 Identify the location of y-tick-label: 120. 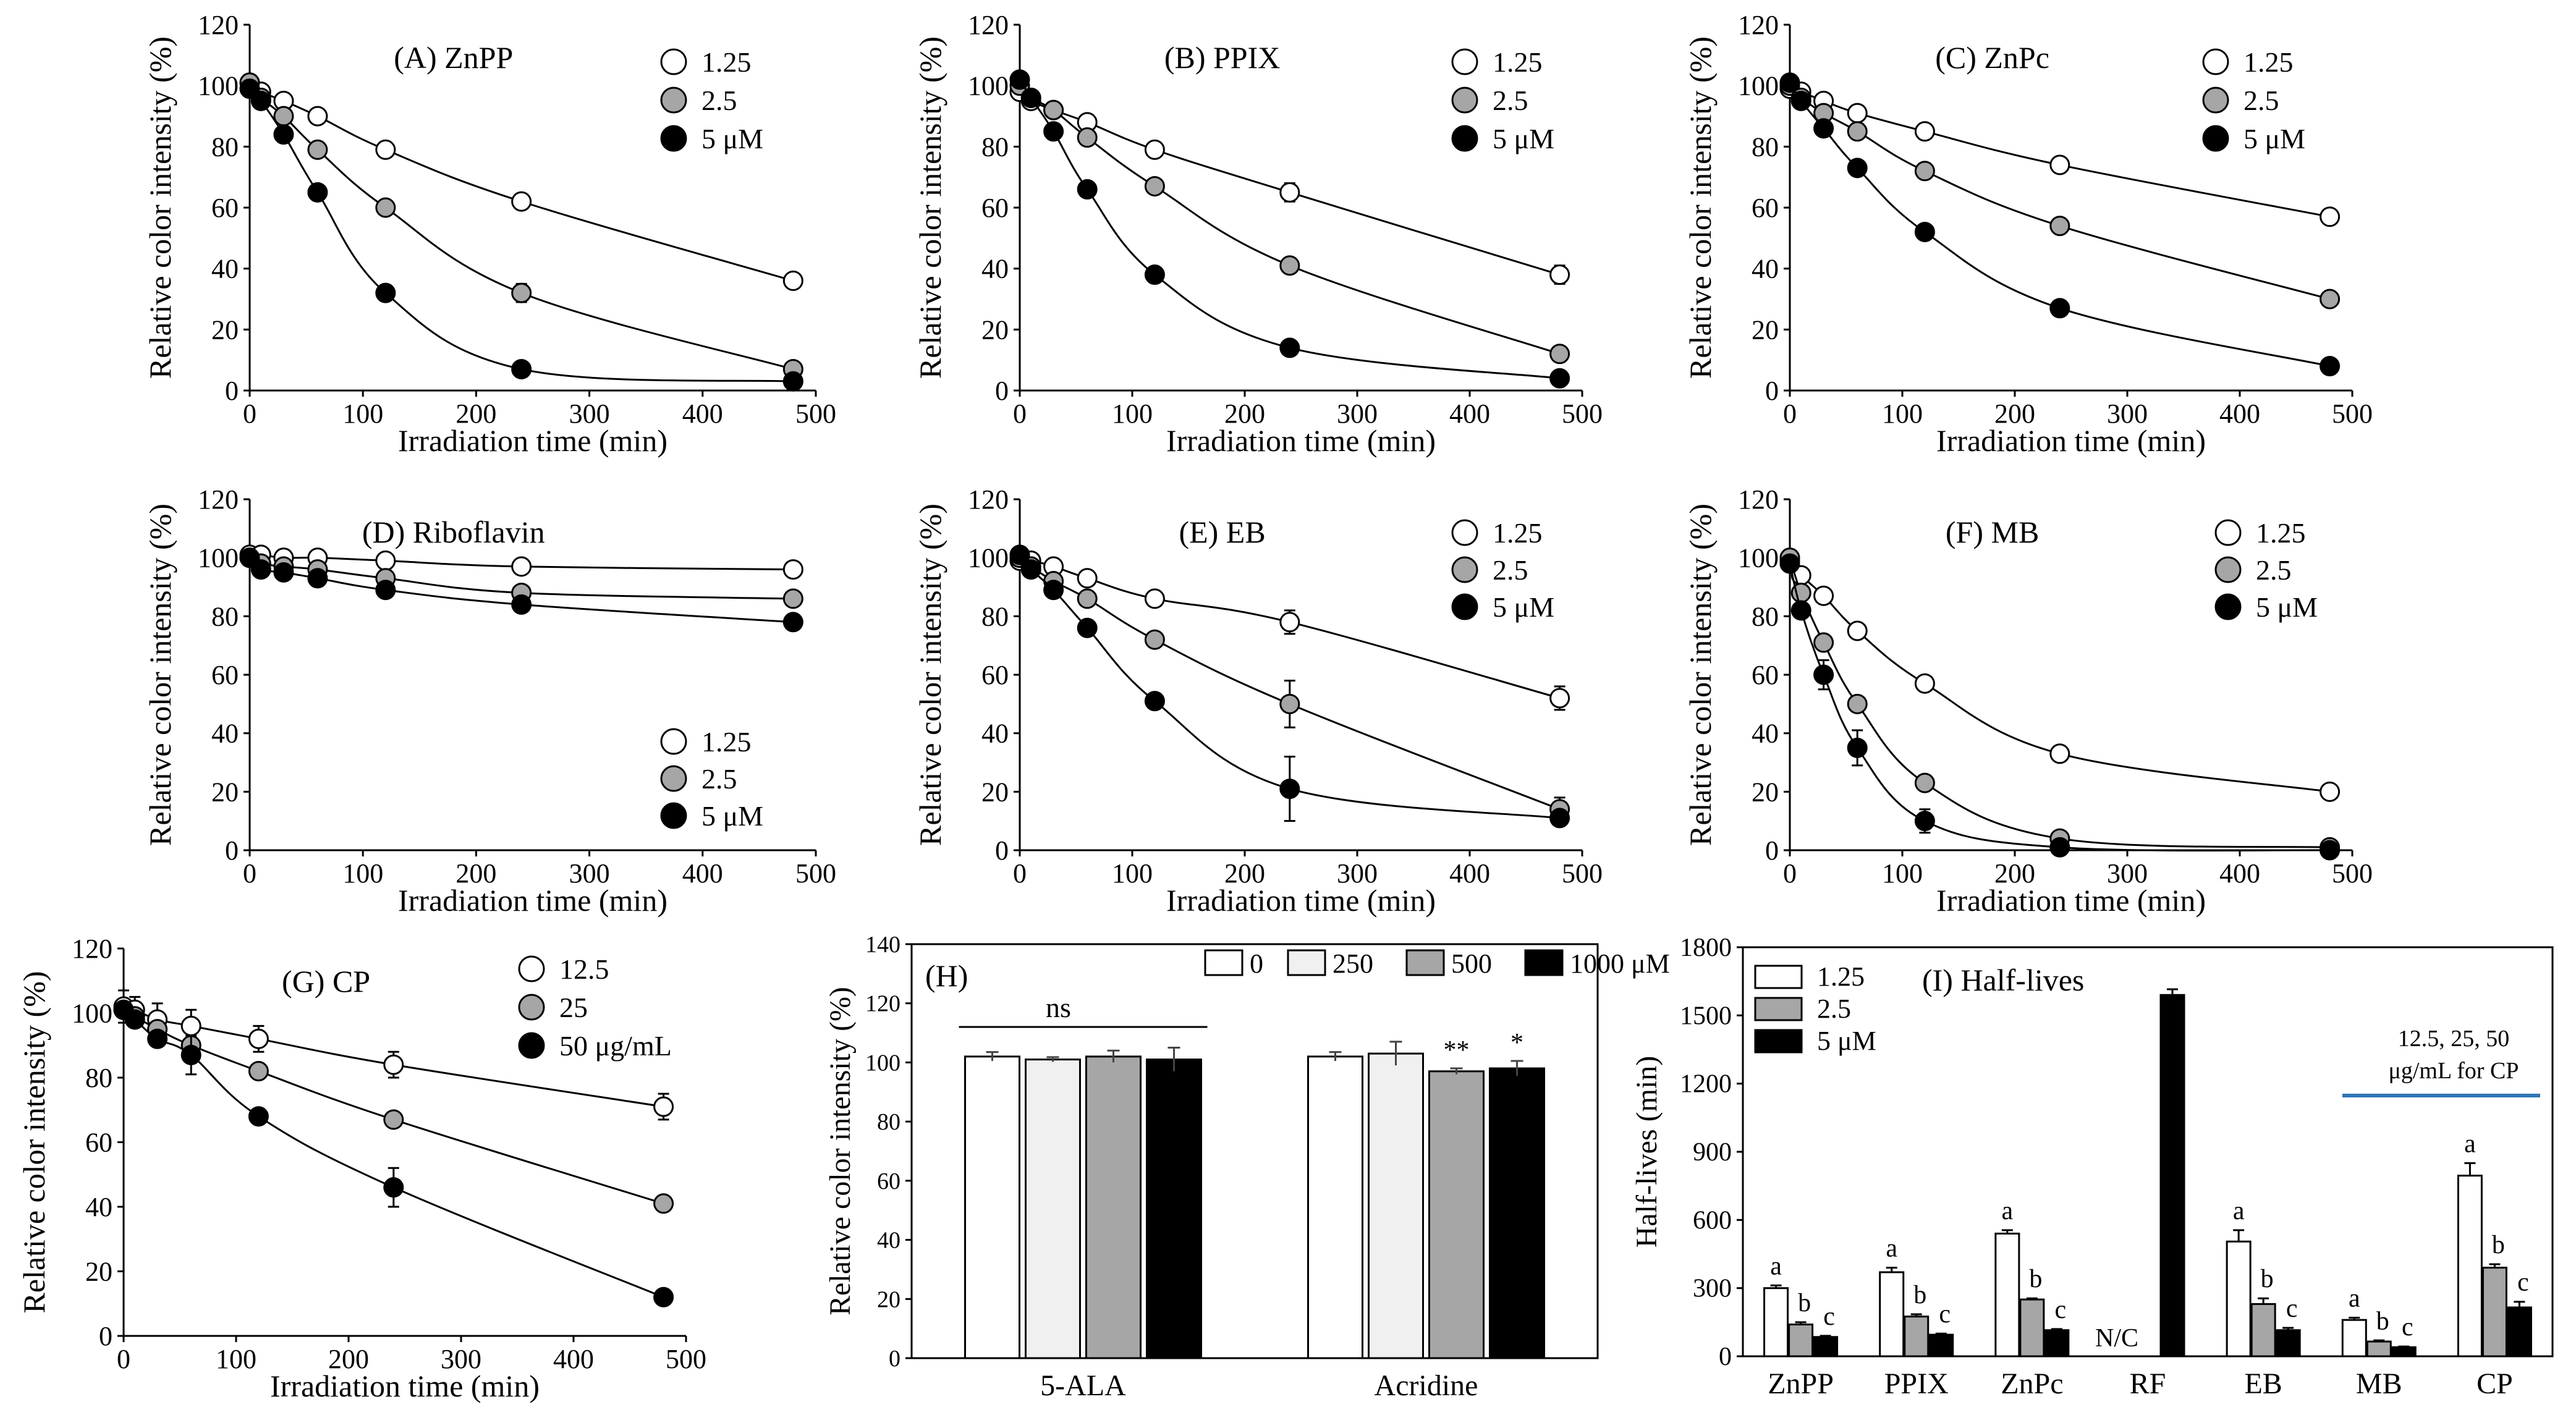
(882, 1004).